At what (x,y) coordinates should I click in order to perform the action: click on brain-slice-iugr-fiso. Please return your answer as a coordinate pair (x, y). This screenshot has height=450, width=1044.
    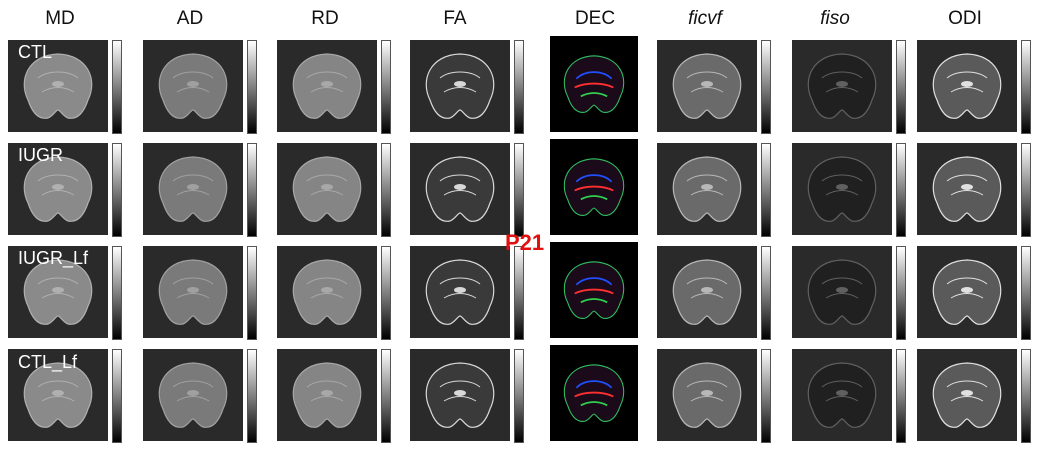
    Looking at the image, I should click on (842, 189).